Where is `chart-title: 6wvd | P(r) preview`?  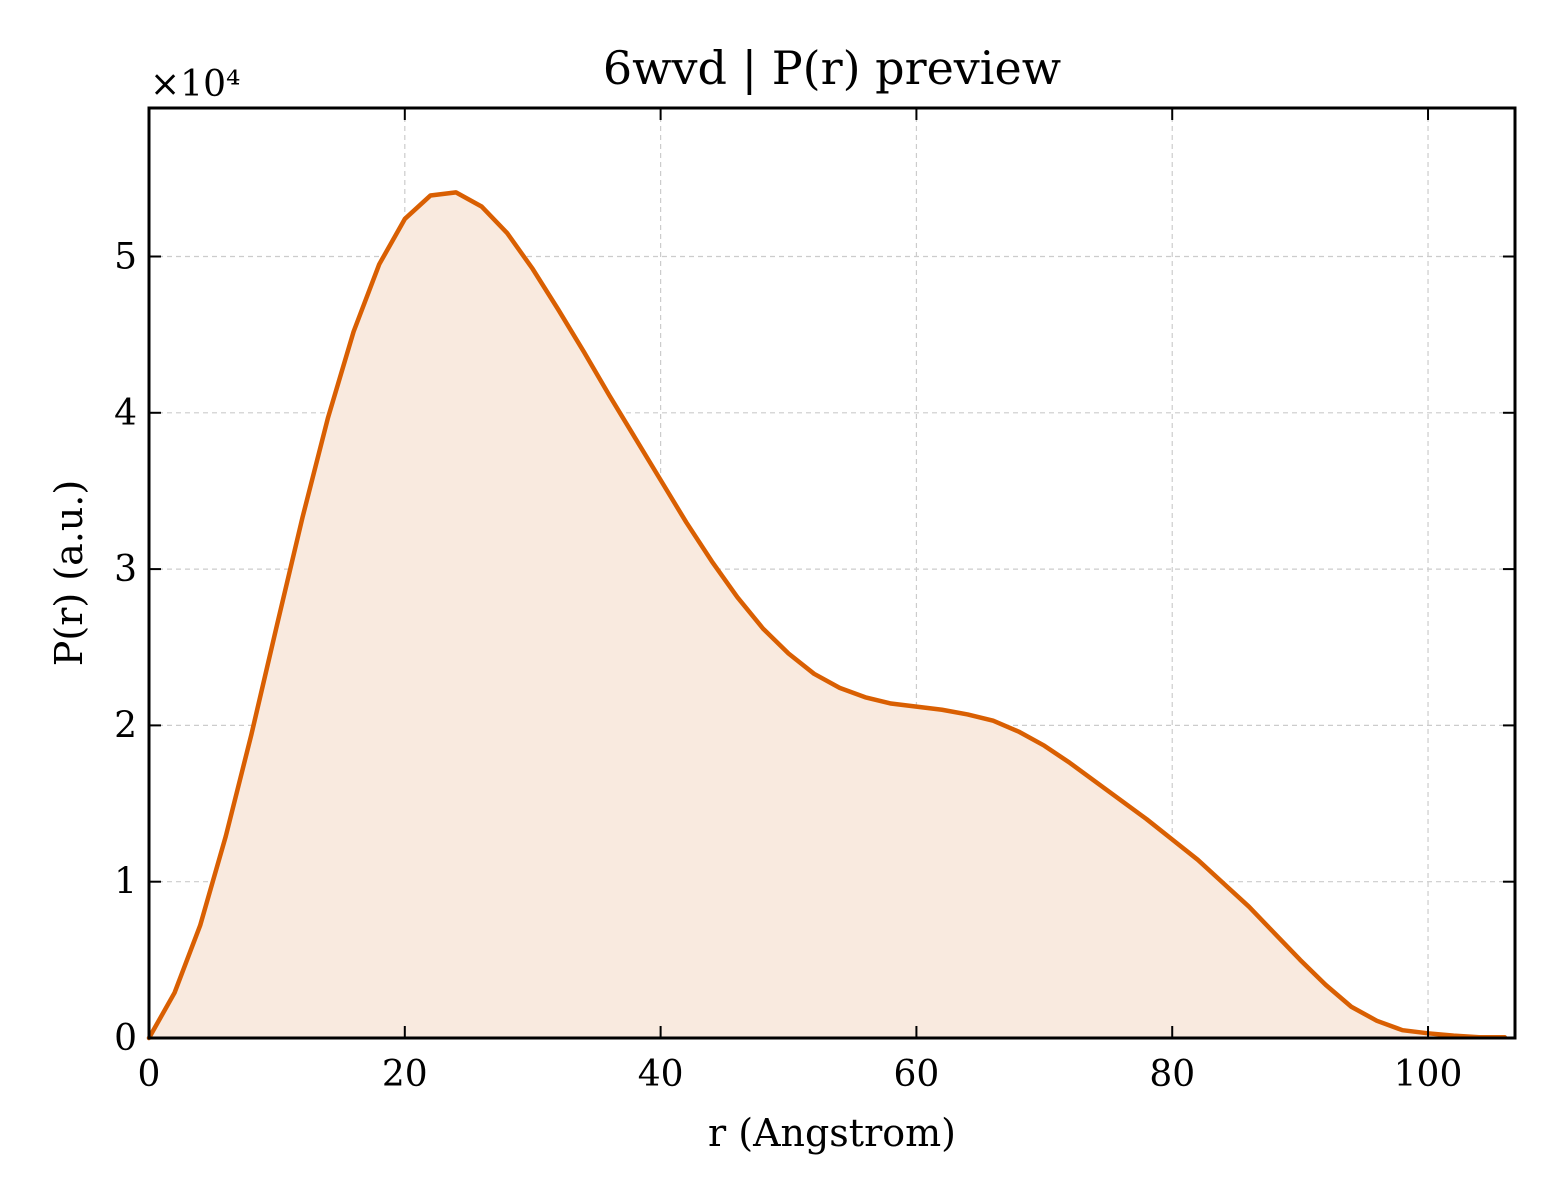 chart-title: 6wvd | P(r) preview is located at coordinates (832, 68).